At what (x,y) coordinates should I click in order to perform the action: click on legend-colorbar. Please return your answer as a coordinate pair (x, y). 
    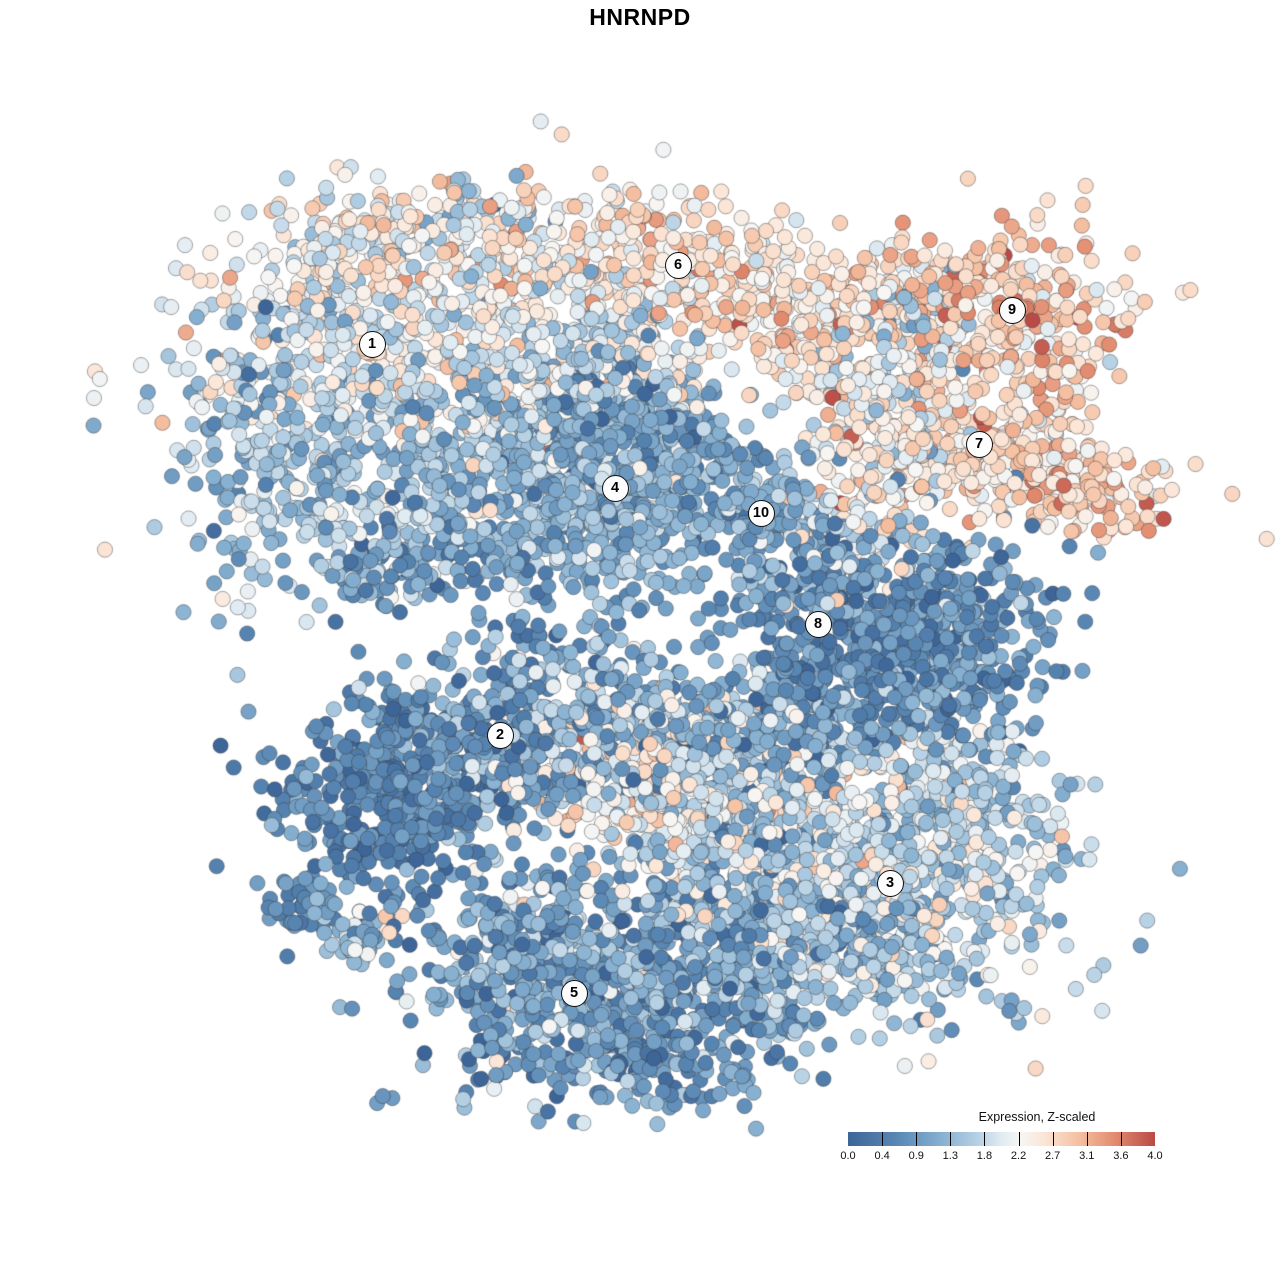
    Looking at the image, I should click on (1001, 1139).